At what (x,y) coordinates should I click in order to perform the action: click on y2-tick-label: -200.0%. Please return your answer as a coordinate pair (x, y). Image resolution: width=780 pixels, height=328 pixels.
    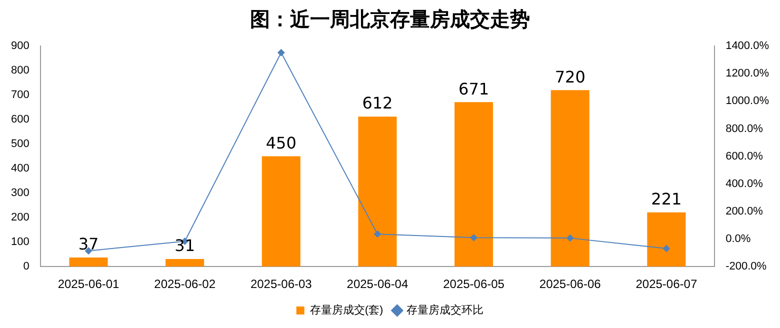
    Looking at the image, I should click on (746, 266).